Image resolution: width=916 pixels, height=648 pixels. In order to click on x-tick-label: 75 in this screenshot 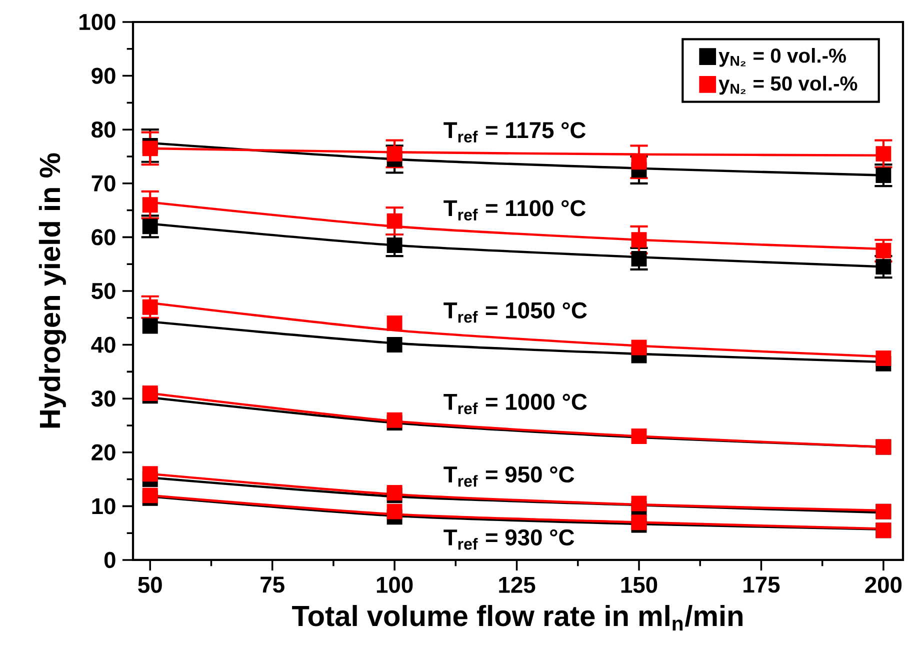, I will do `click(272, 584)`.